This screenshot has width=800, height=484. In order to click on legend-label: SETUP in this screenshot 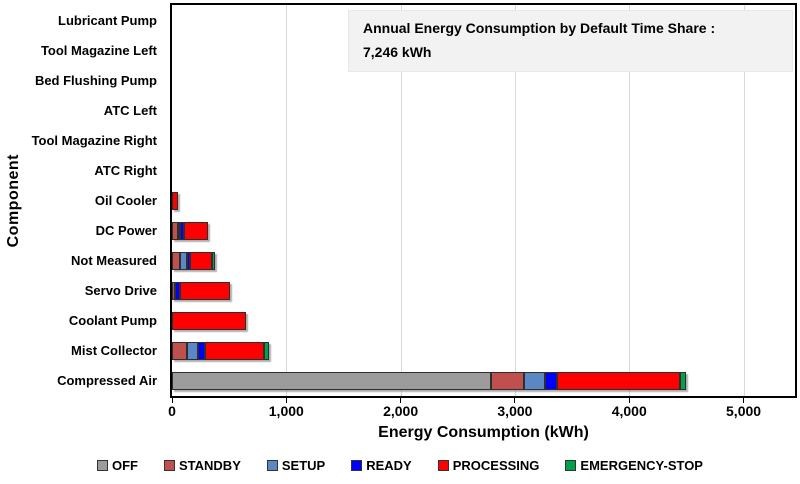, I will do `click(303, 465)`.